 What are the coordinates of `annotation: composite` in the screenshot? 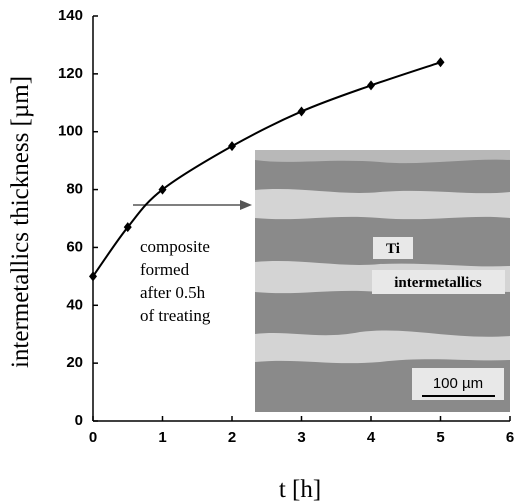 It's located at (175, 246).